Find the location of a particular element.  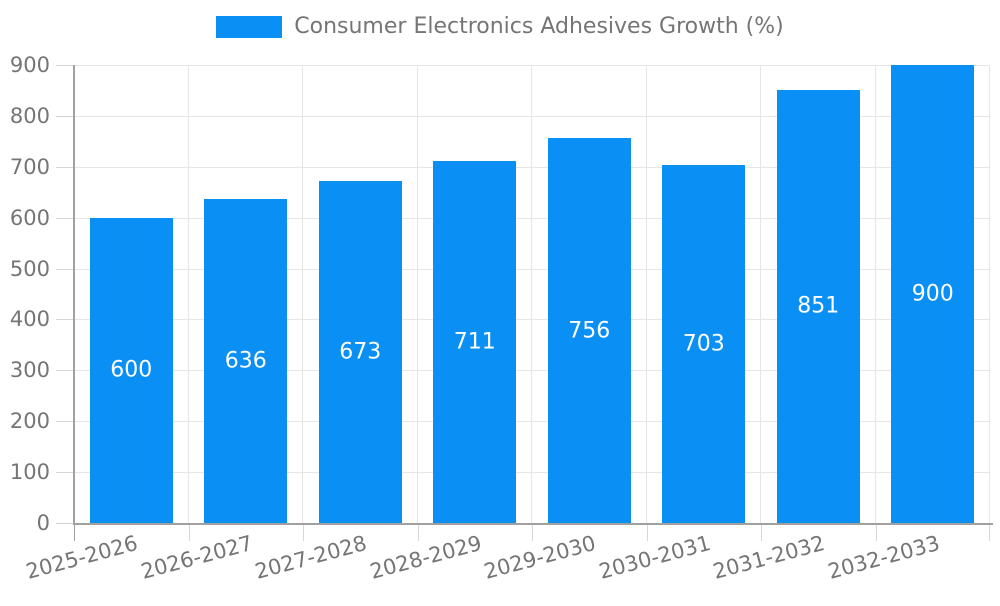

x-tick-label: 2030-2031 is located at coordinates (654, 557).